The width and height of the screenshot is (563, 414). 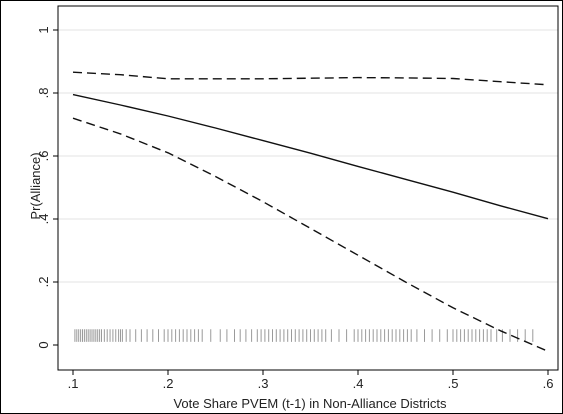 I want to click on y-tick-label-1: .2, so click(x=43, y=282).